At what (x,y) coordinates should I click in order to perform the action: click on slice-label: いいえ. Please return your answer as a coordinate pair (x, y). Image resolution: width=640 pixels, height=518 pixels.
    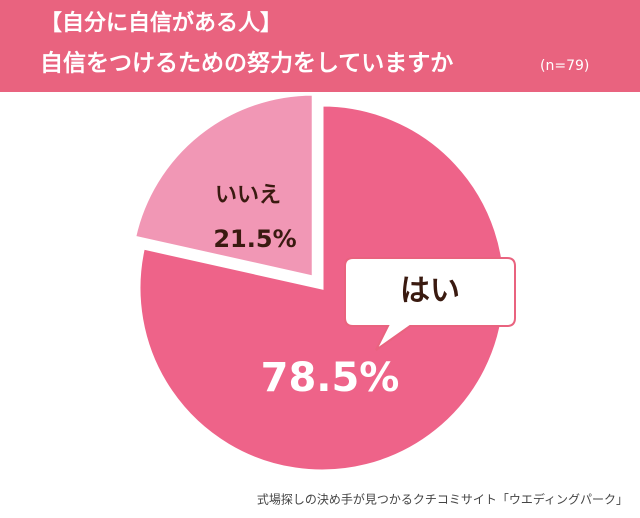
    Looking at the image, I should click on (248, 195).